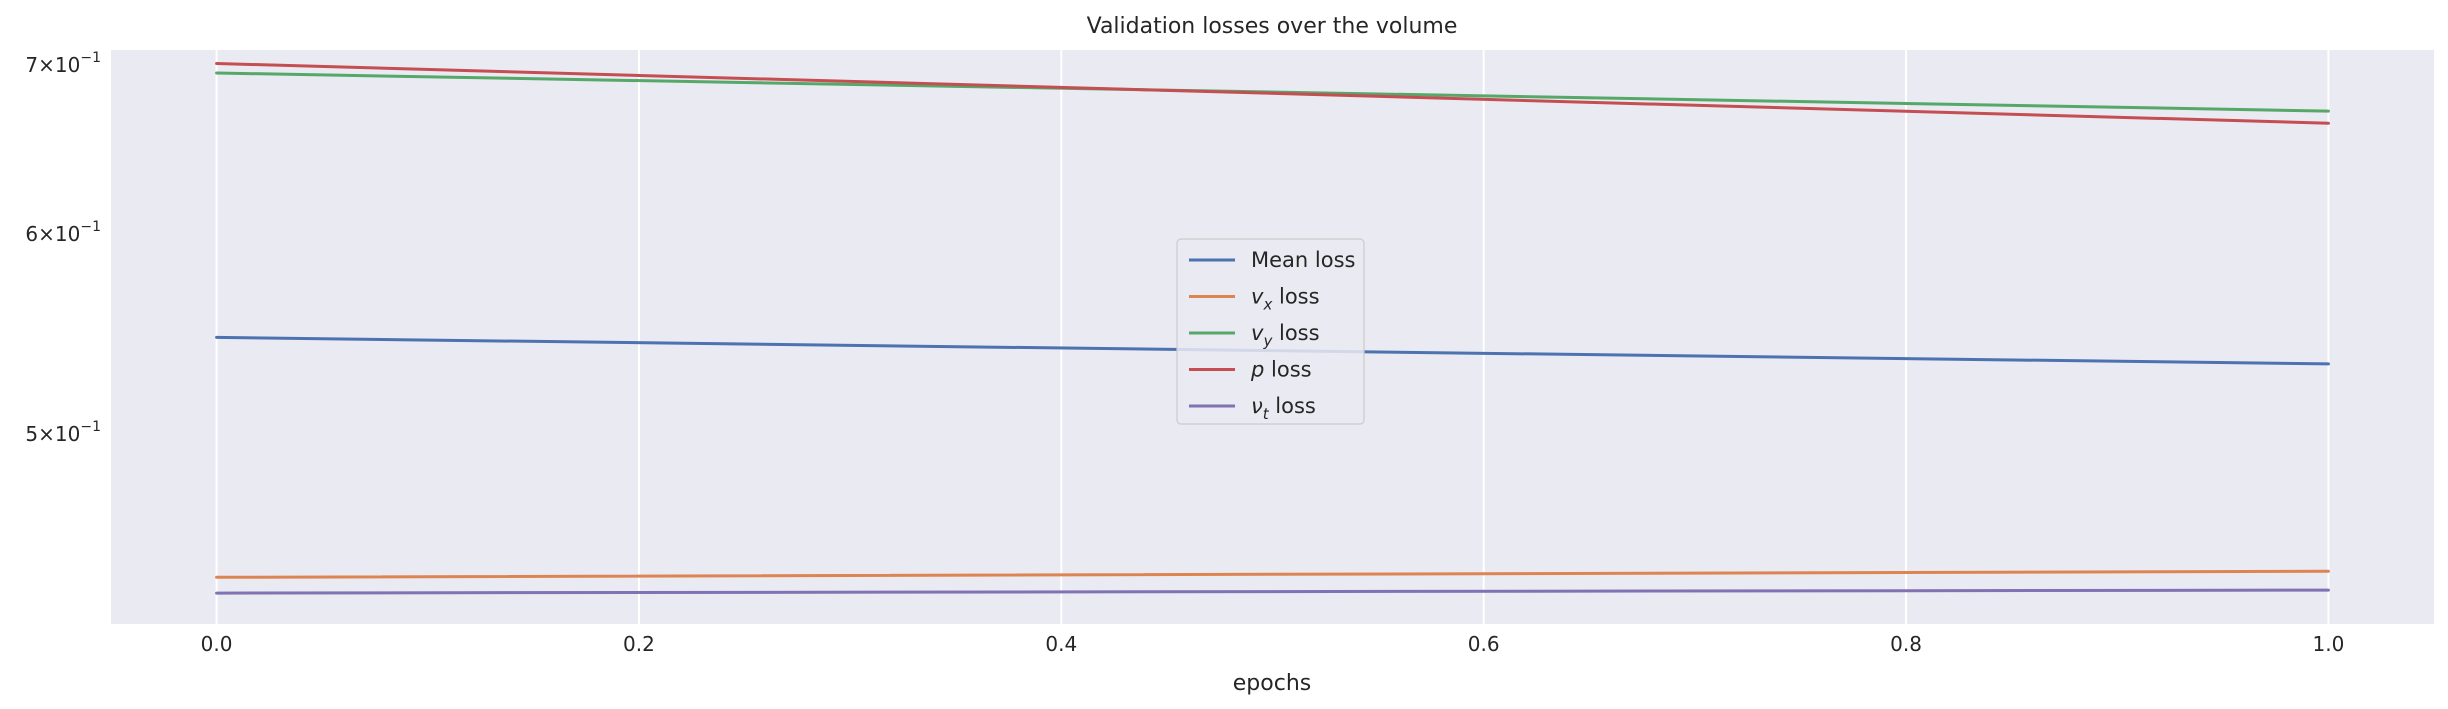  What do you see at coordinates (2329, 644) in the screenshot?
I see `x-tick-label: 1.0` at bounding box center [2329, 644].